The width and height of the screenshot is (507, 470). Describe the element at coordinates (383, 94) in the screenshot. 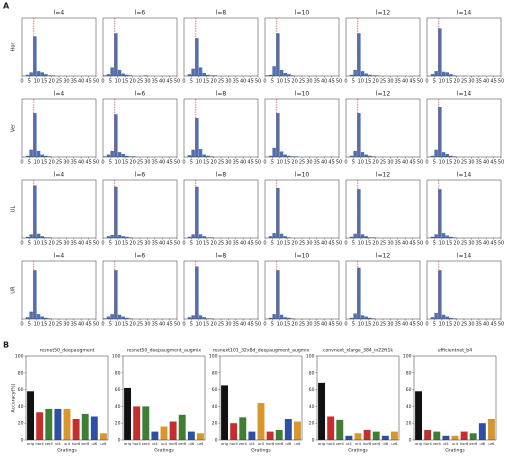

I see `subplot-title: l=12` at that location.